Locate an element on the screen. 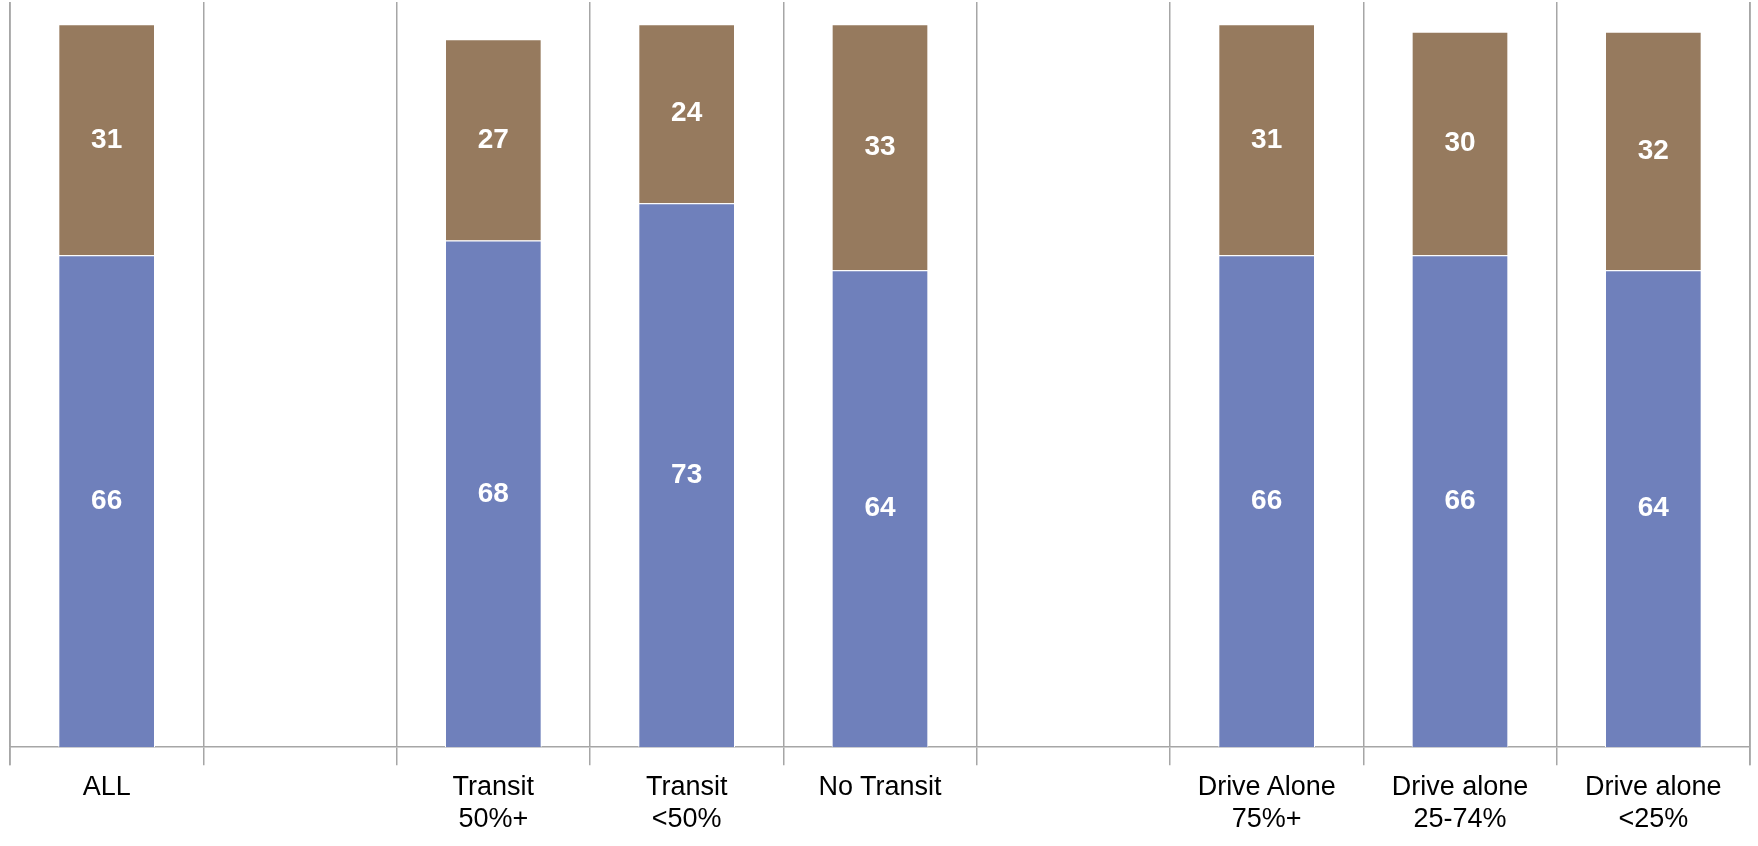 The image size is (1758, 846). data-label: 68 is located at coordinates (493, 492).